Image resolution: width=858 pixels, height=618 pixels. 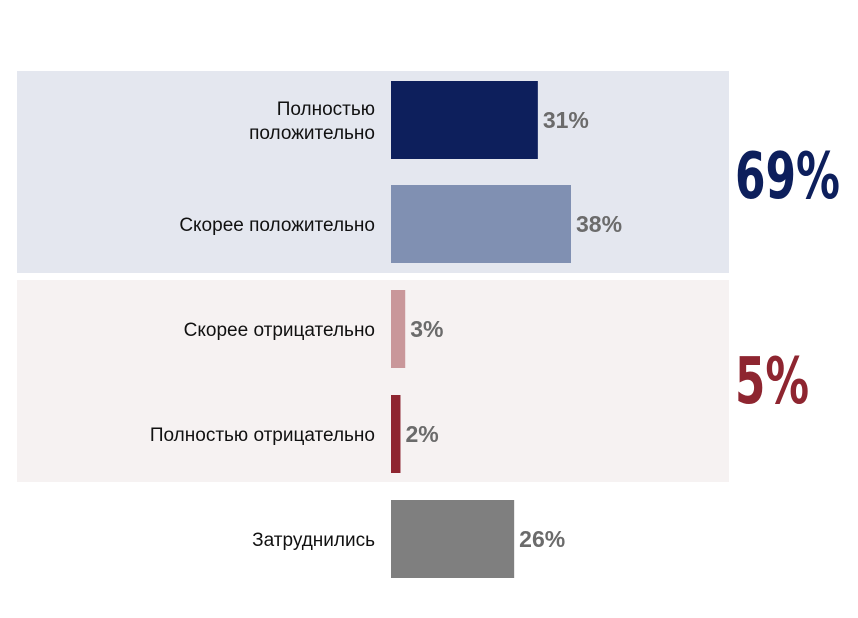 What do you see at coordinates (772, 382) in the screenshot?
I see `group-total-2: 5%` at bounding box center [772, 382].